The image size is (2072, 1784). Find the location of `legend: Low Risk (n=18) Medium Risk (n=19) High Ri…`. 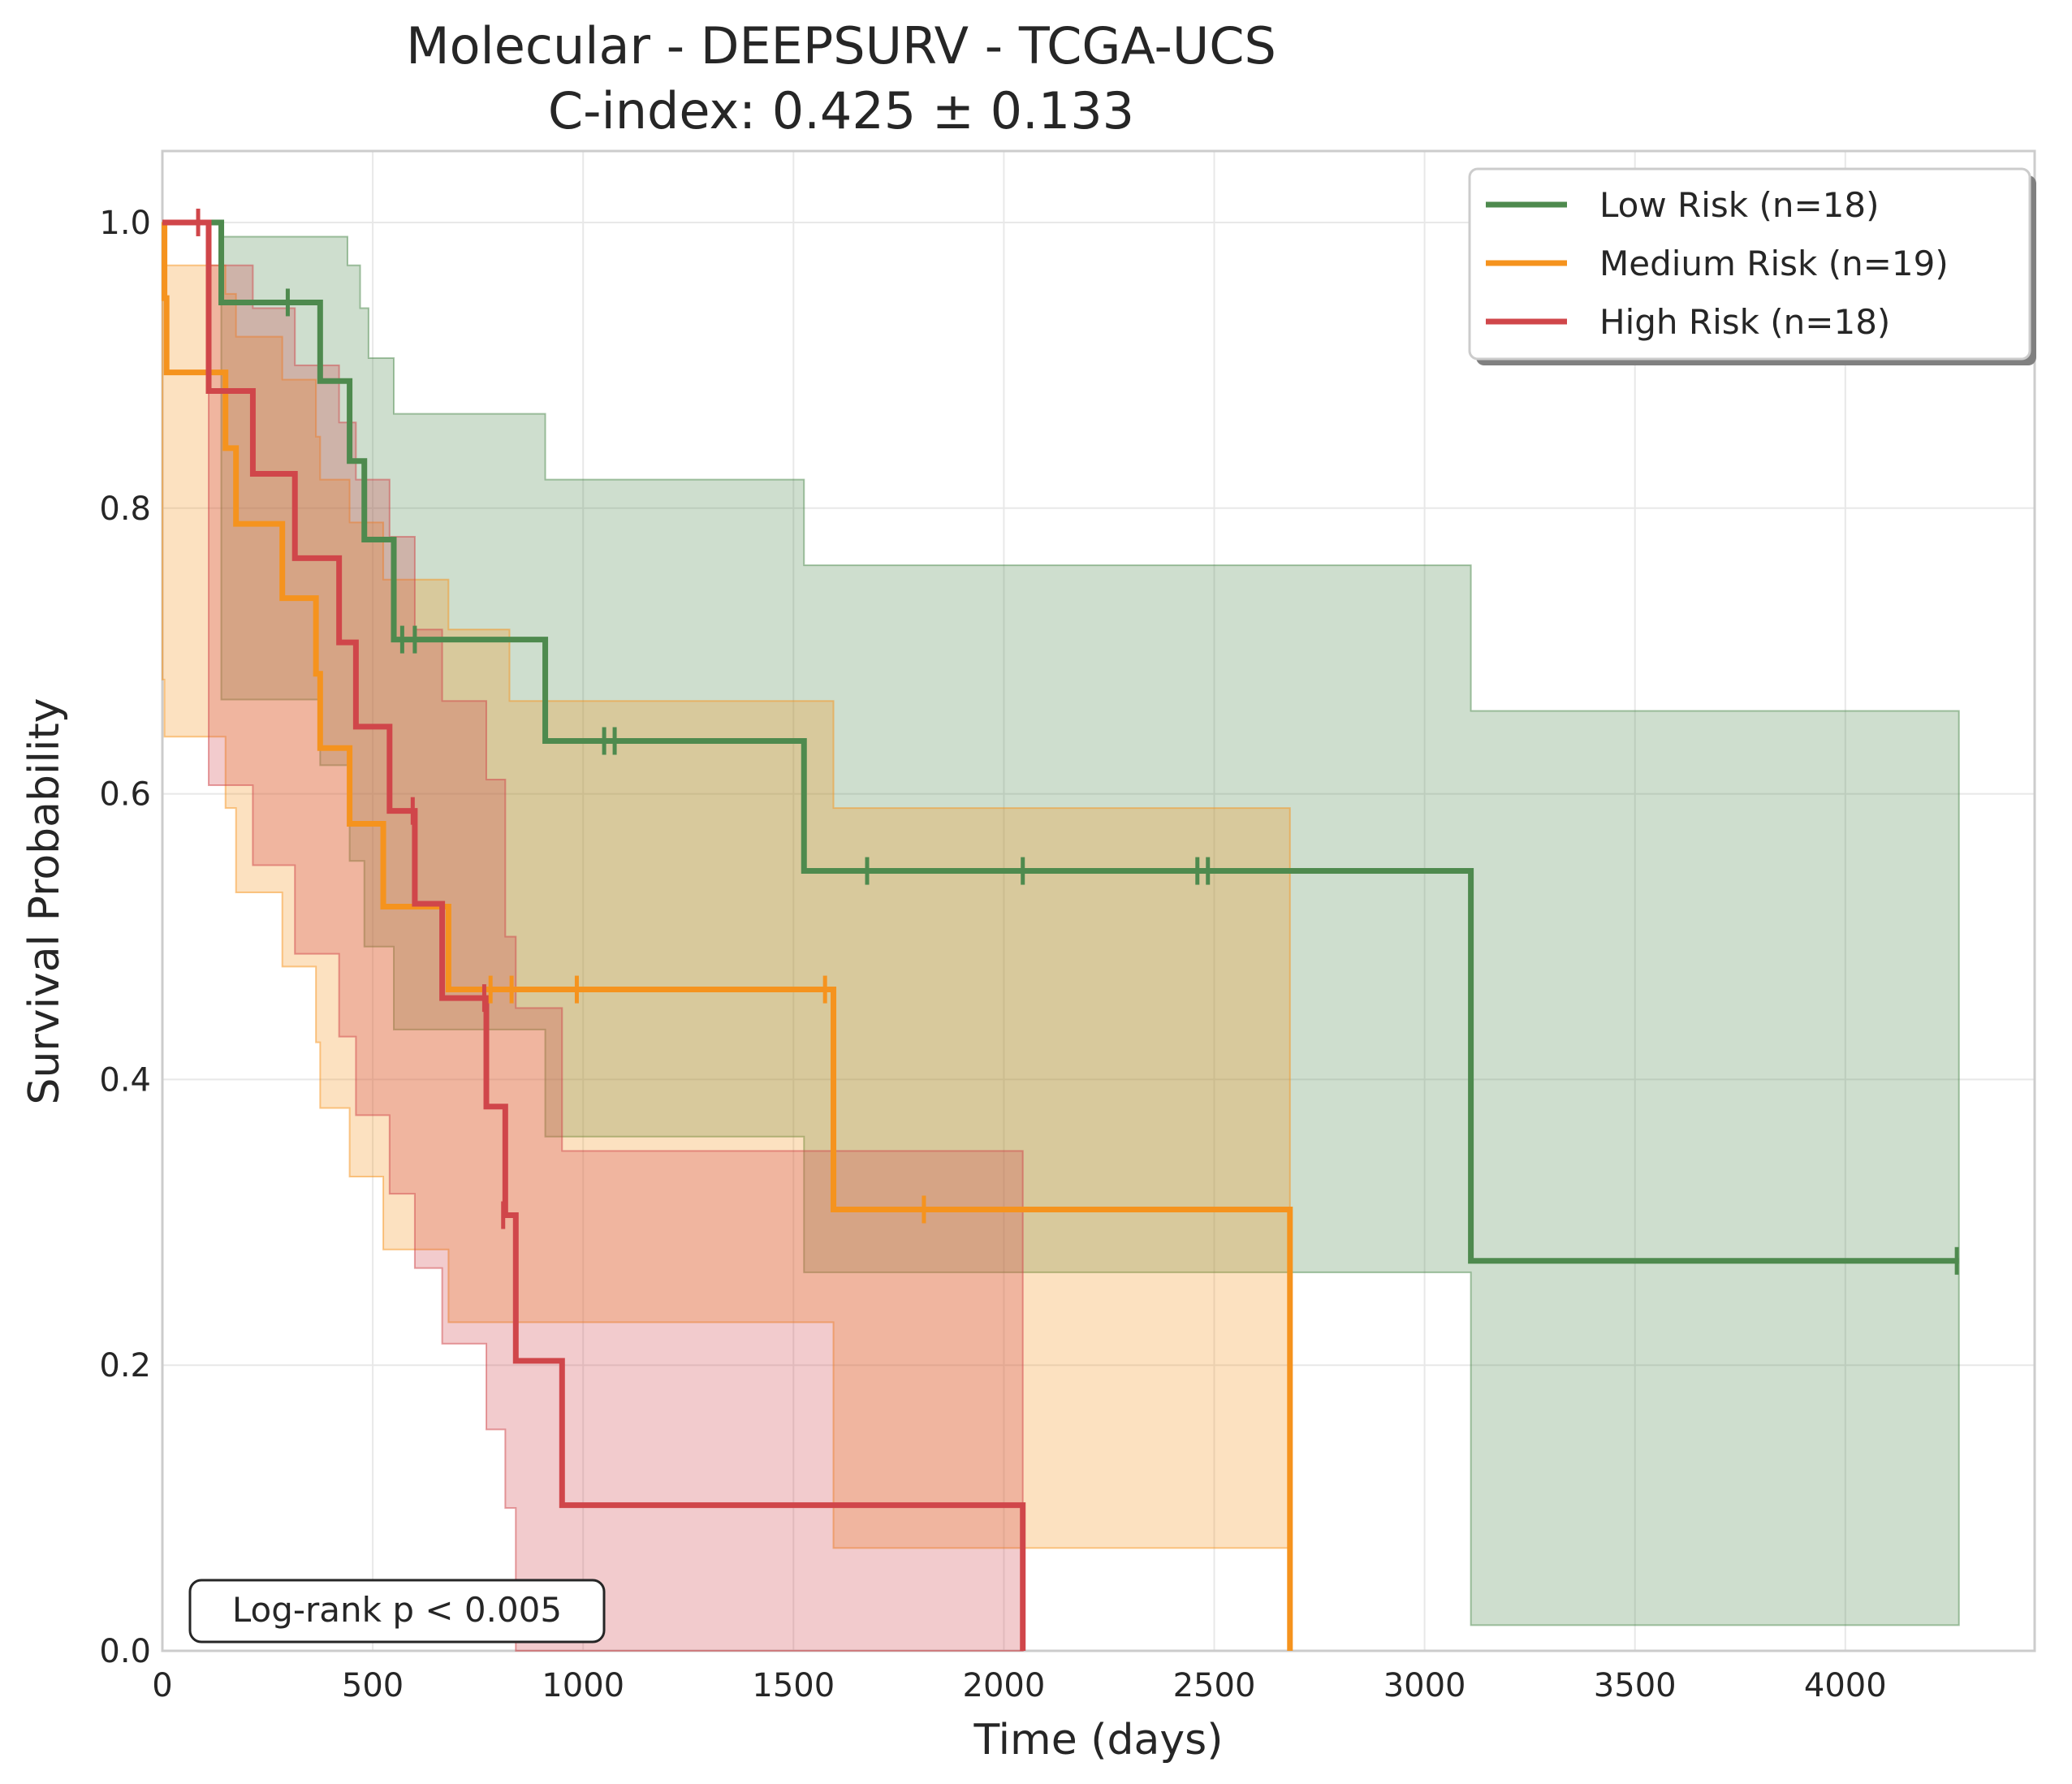

legend: Low Risk (n=18) Medium Risk (n=19) High Ri… is located at coordinates (1752, 266).